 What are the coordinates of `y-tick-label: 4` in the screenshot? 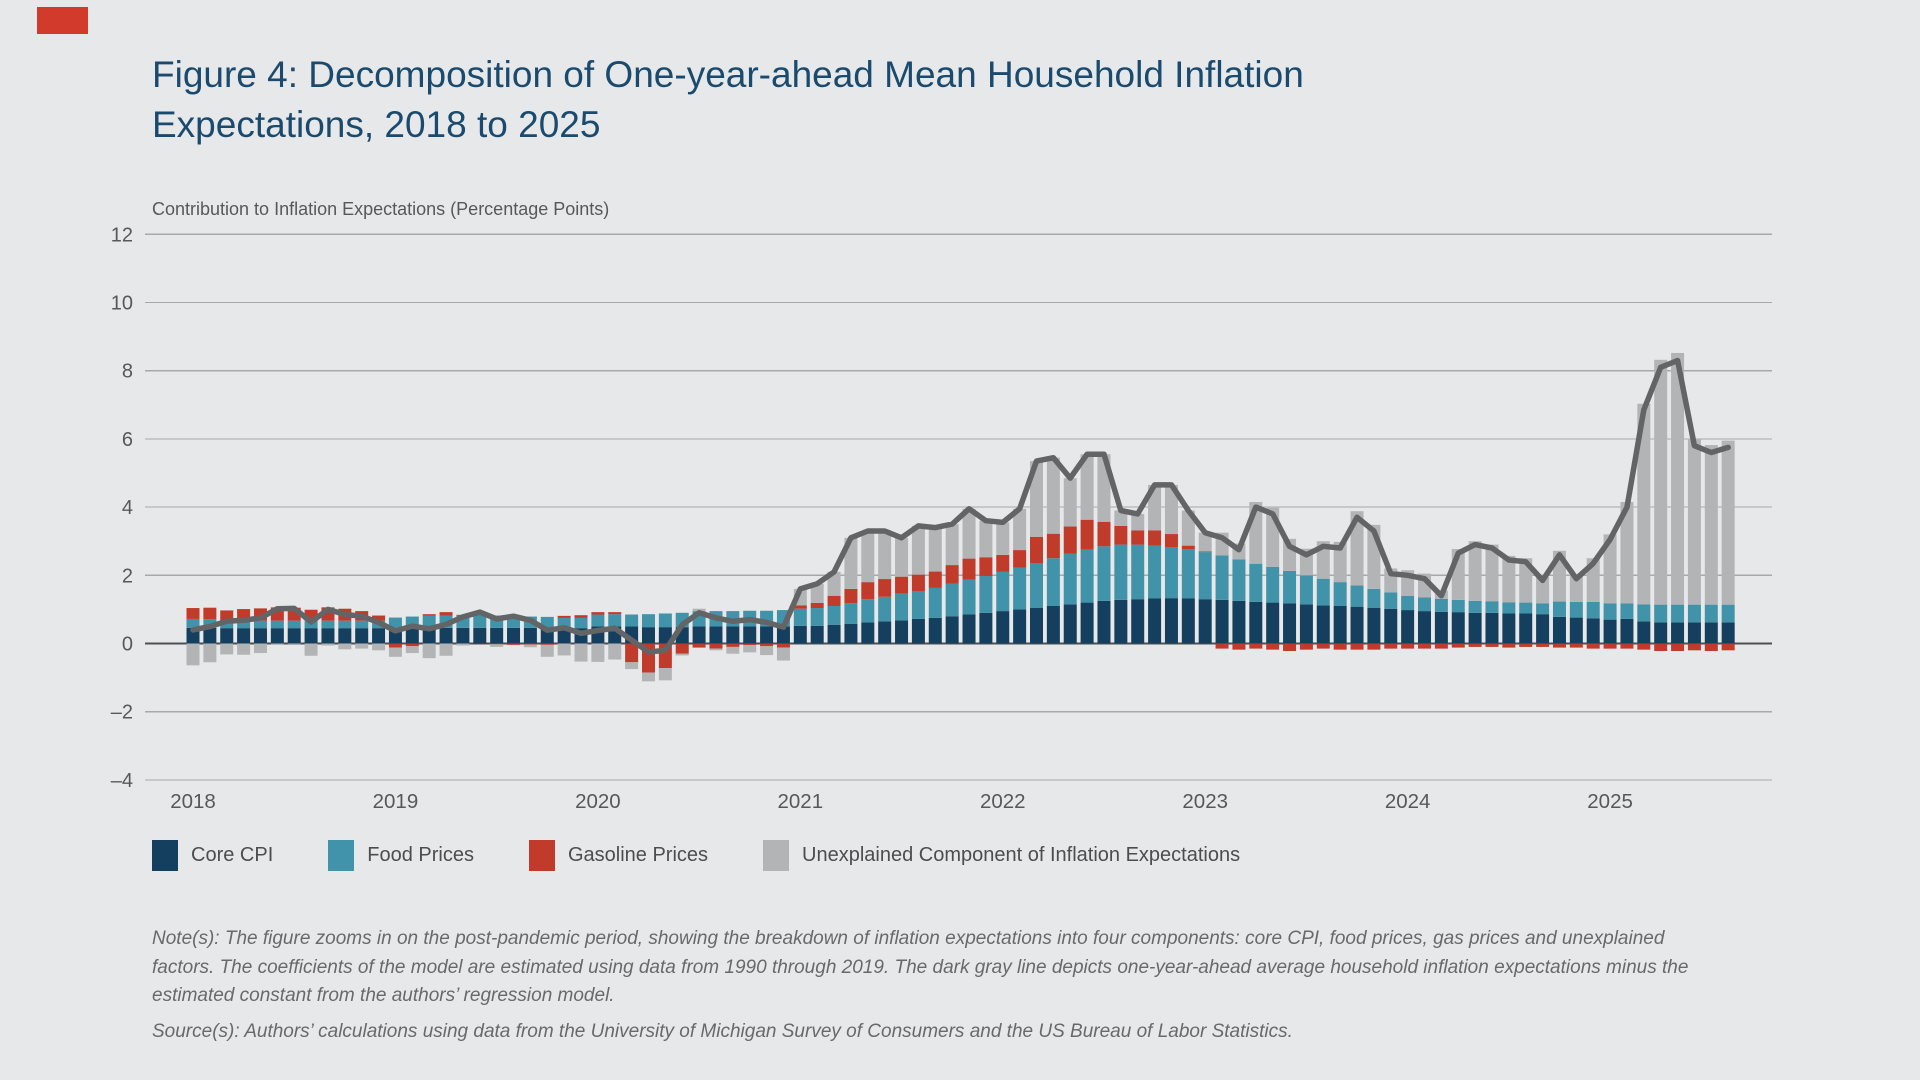 It's located at (127, 508).